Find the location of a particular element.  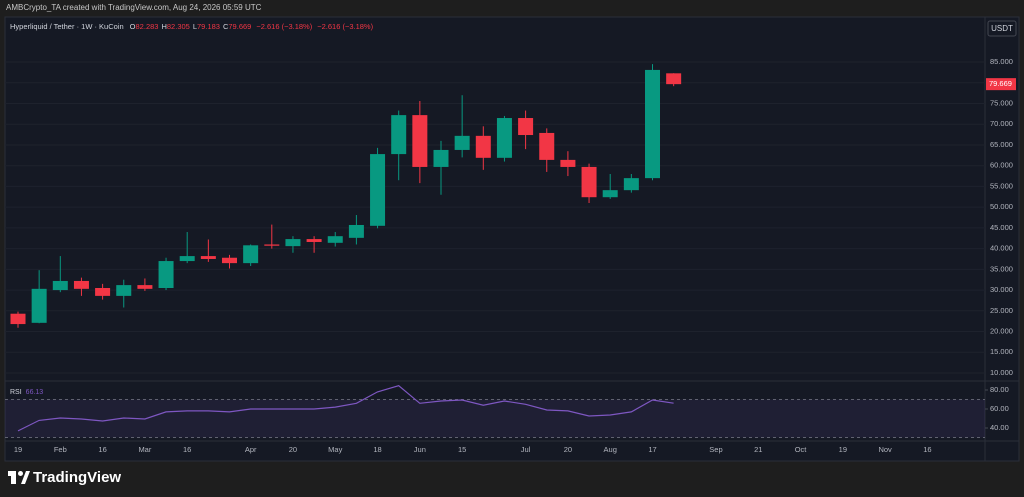

y-tick-label: 60.000 is located at coordinates (1001, 165).